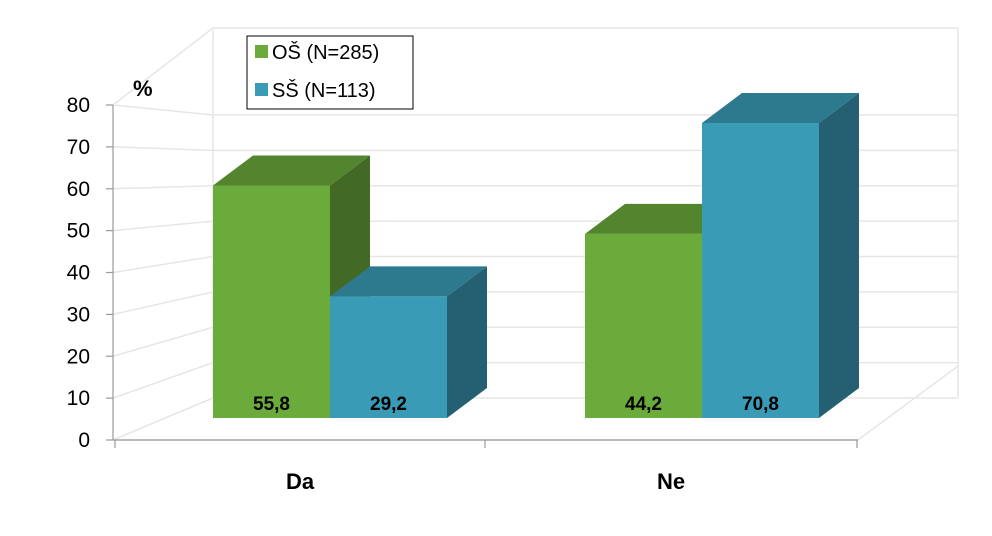 The height and width of the screenshot is (536, 992). I want to click on legend: OŠ (N=285) SŠ (N=113), so click(330, 72).